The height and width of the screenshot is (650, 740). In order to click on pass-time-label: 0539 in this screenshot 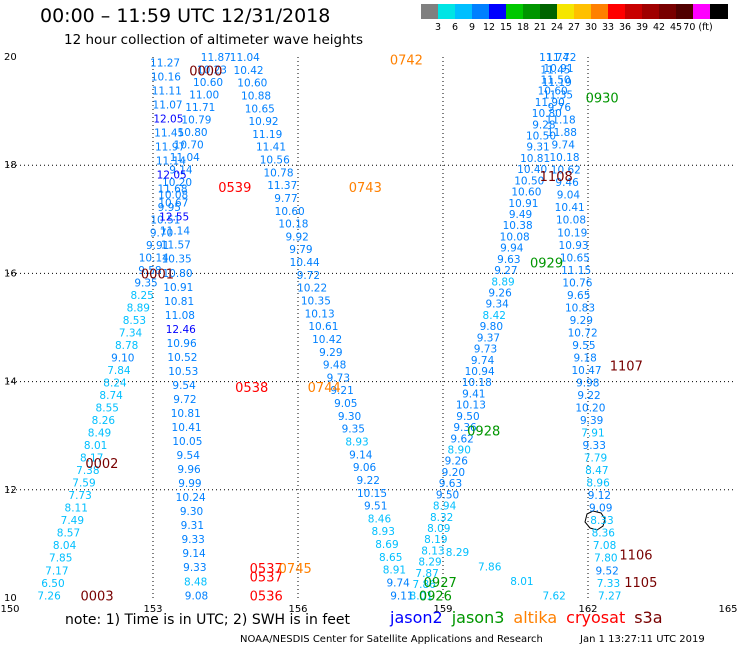, I will do `click(234, 188)`.